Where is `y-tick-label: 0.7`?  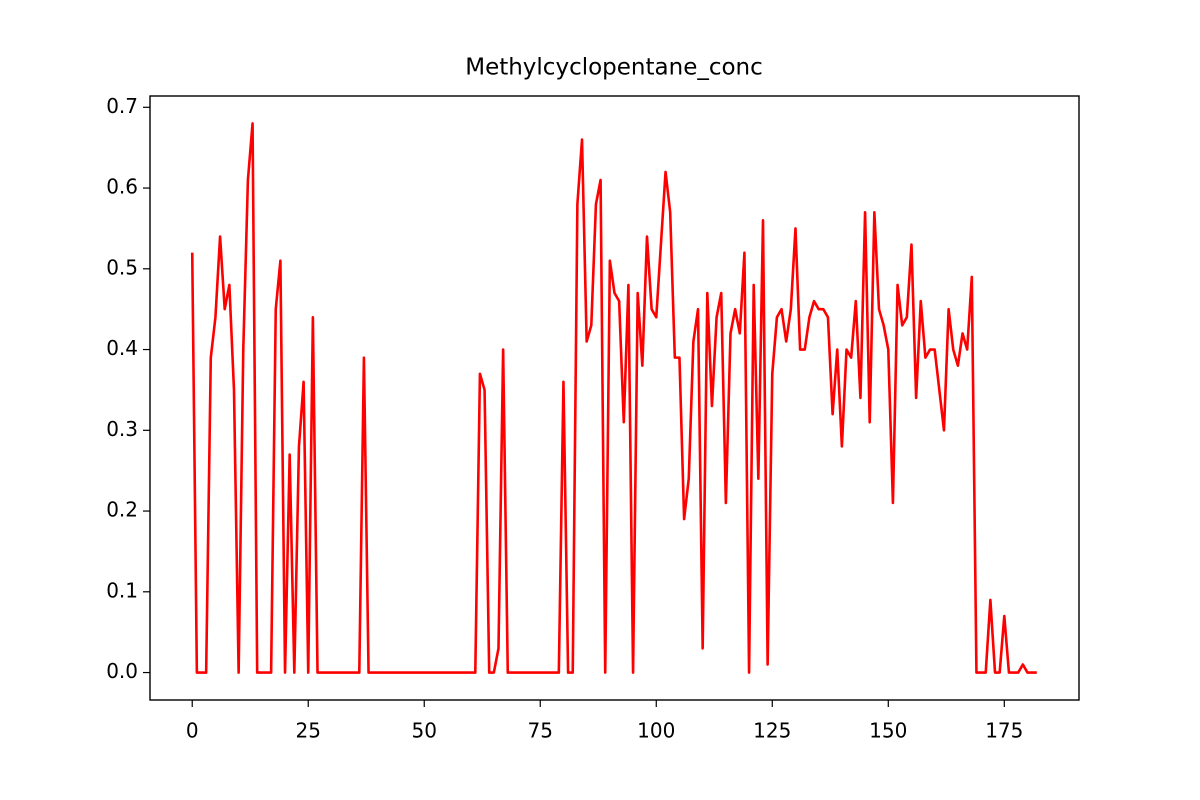
y-tick-label: 0.7 is located at coordinates (122, 106).